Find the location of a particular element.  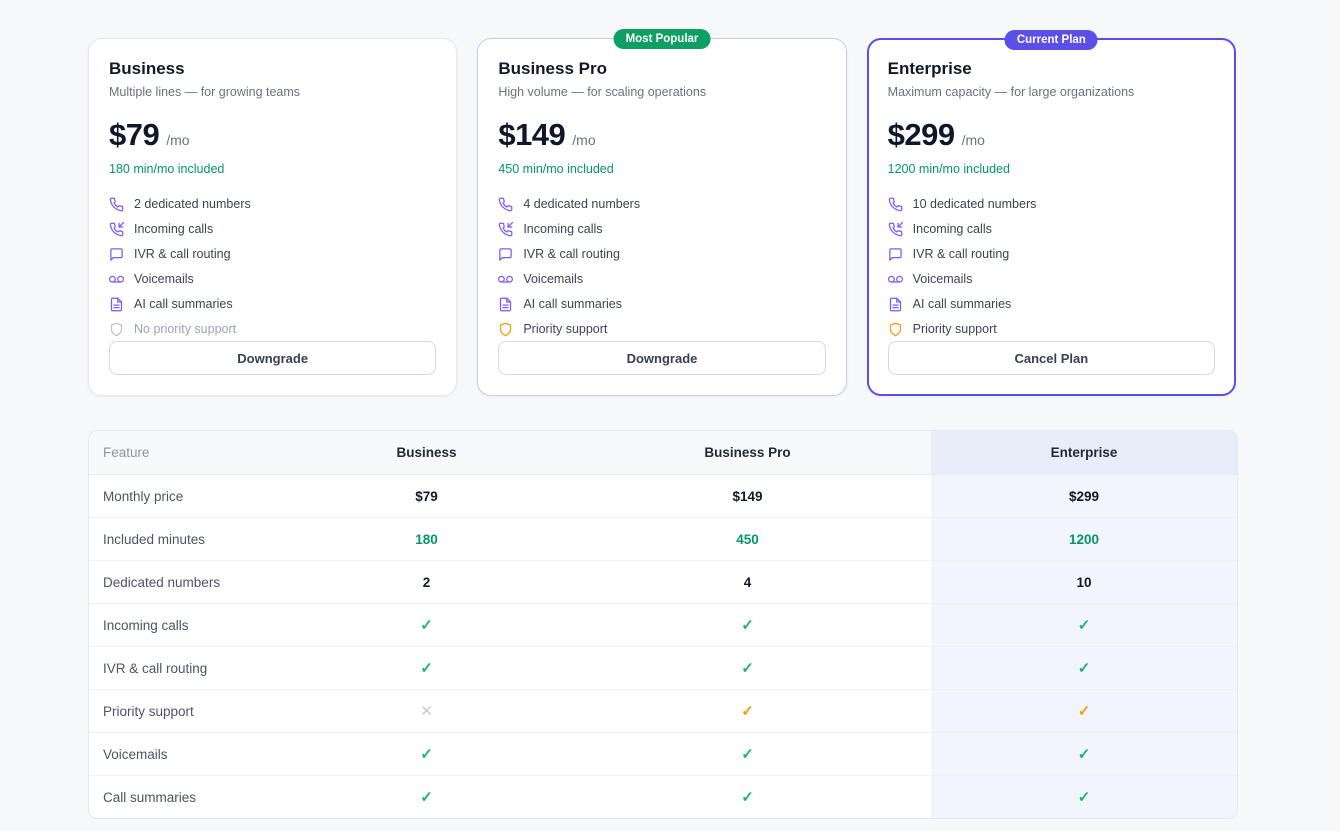

column-header-enterprise: Enterprise is located at coordinates (1084, 453).